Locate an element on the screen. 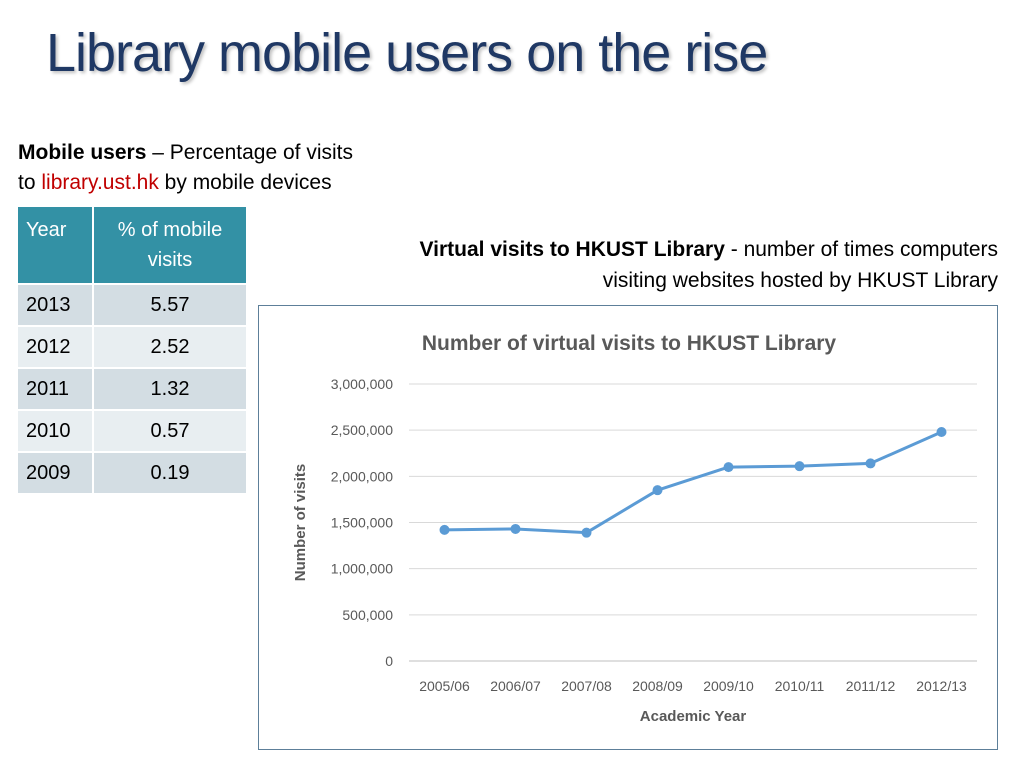  y-tick-label: 2,500,000 is located at coordinates (362, 430).